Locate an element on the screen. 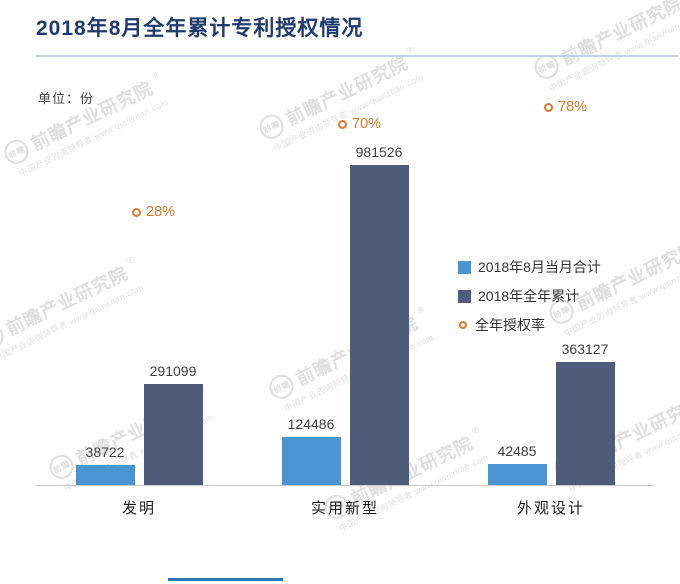  rate-value-label: 78% is located at coordinates (573, 107).